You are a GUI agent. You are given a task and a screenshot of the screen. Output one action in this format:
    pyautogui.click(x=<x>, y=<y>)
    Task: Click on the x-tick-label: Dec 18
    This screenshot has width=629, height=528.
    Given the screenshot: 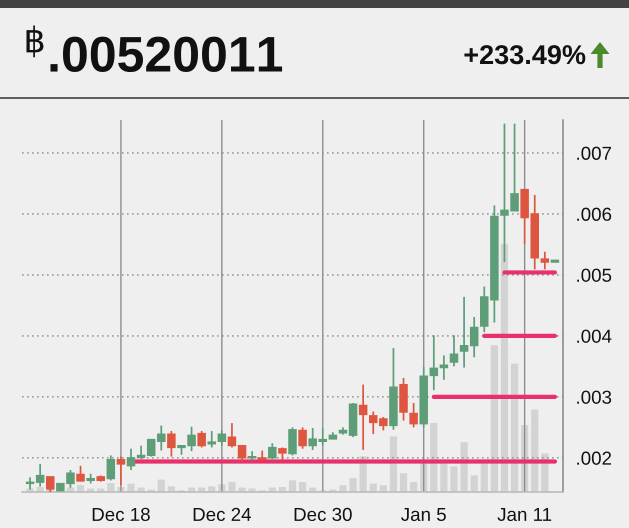 What is the action you would take?
    pyautogui.click(x=121, y=515)
    